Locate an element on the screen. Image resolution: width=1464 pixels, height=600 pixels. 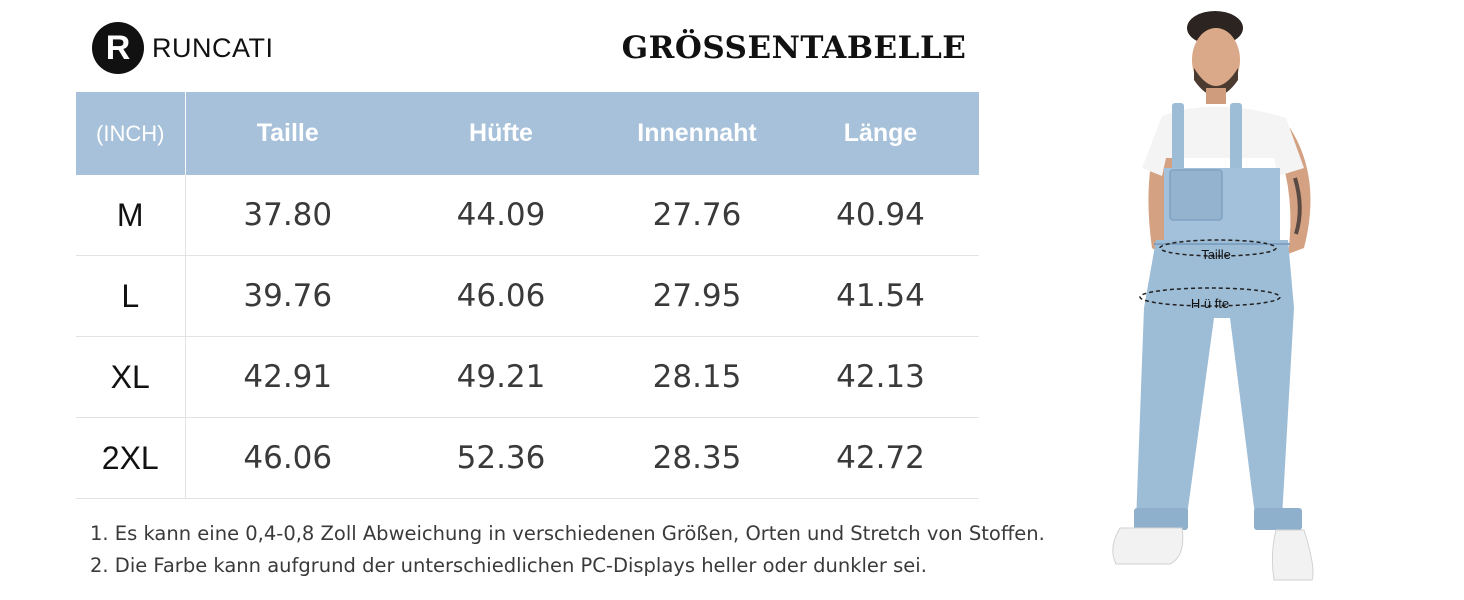
table-cell: 28.15 is located at coordinates (697, 377).